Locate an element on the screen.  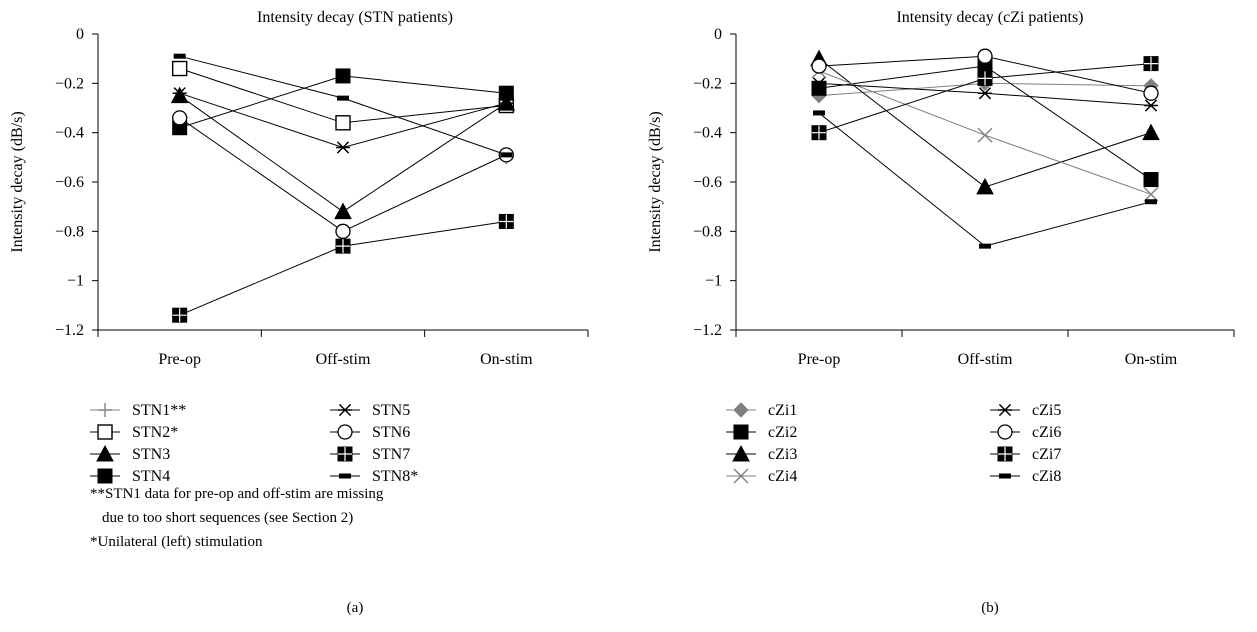
series-cZi6 is located at coordinates (985, 74).